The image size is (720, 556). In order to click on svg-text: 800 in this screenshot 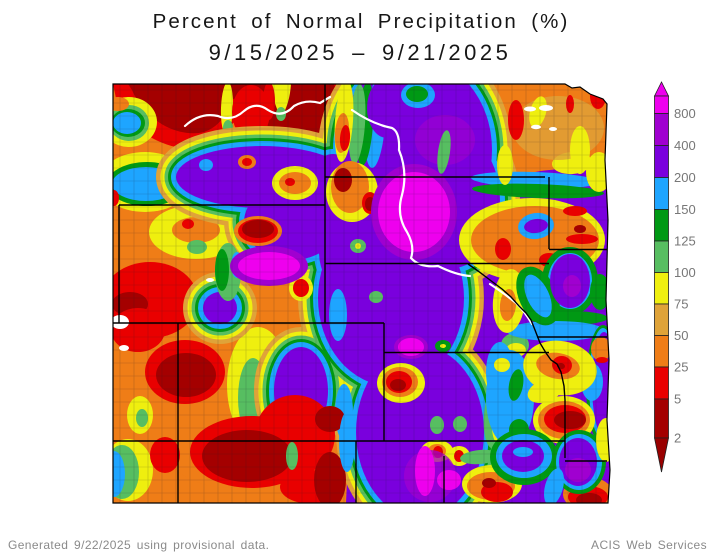, I will do `click(685, 113)`.